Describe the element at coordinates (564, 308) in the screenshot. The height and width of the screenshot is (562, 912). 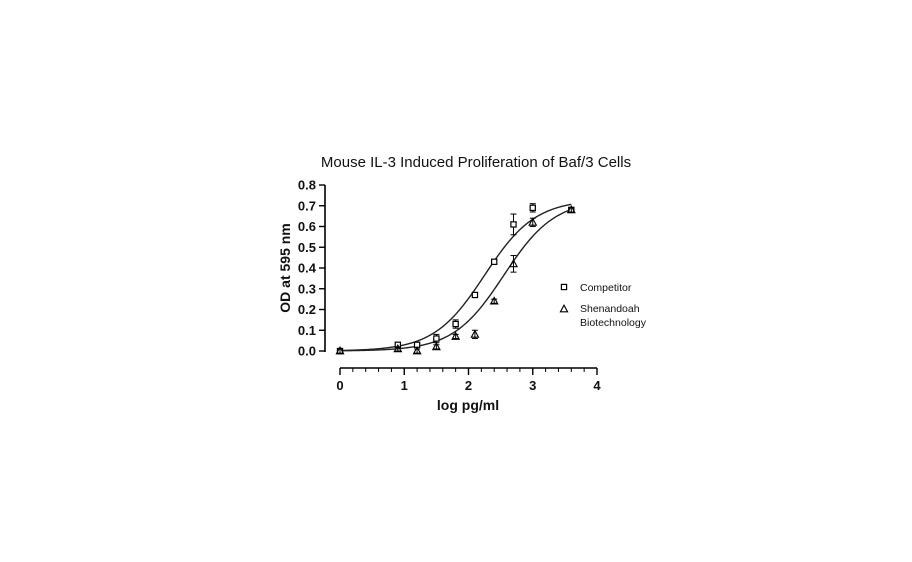
I see `legend-marker-shenandoah` at that location.